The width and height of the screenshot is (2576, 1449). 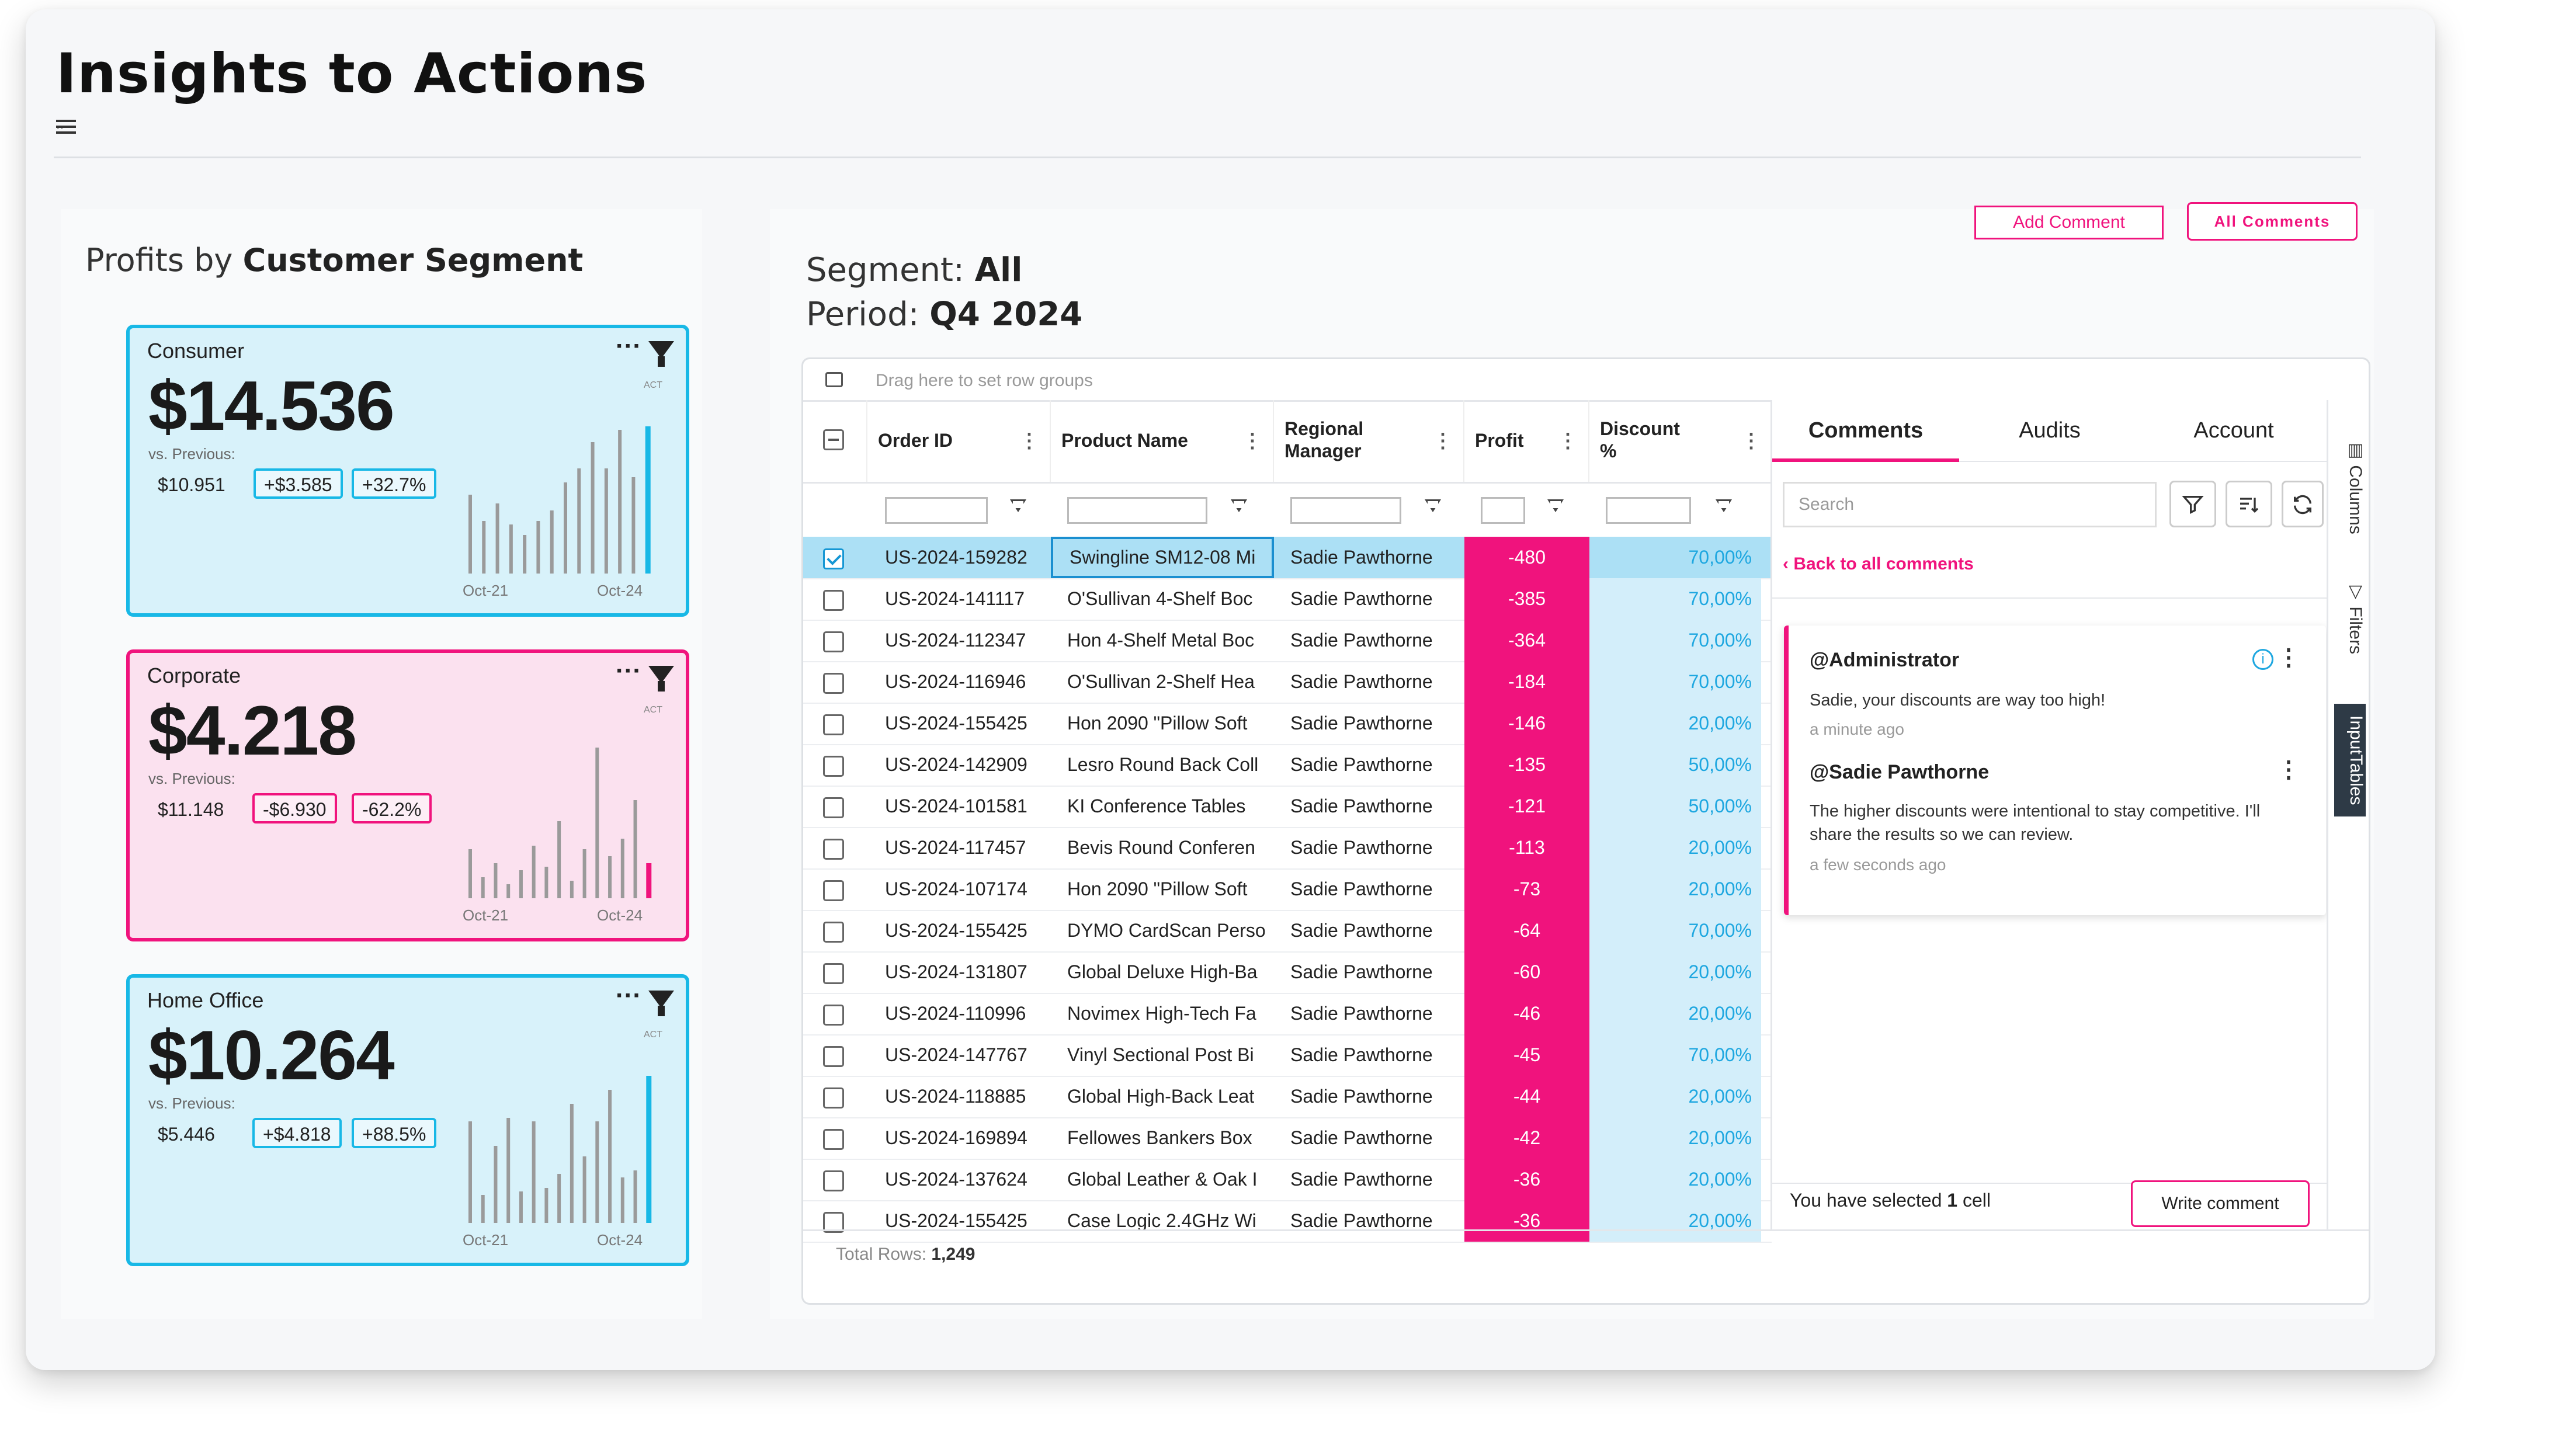 What do you see at coordinates (2355, 618) in the screenshot?
I see `filters-tool: ▽ Filters` at bounding box center [2355, 618].